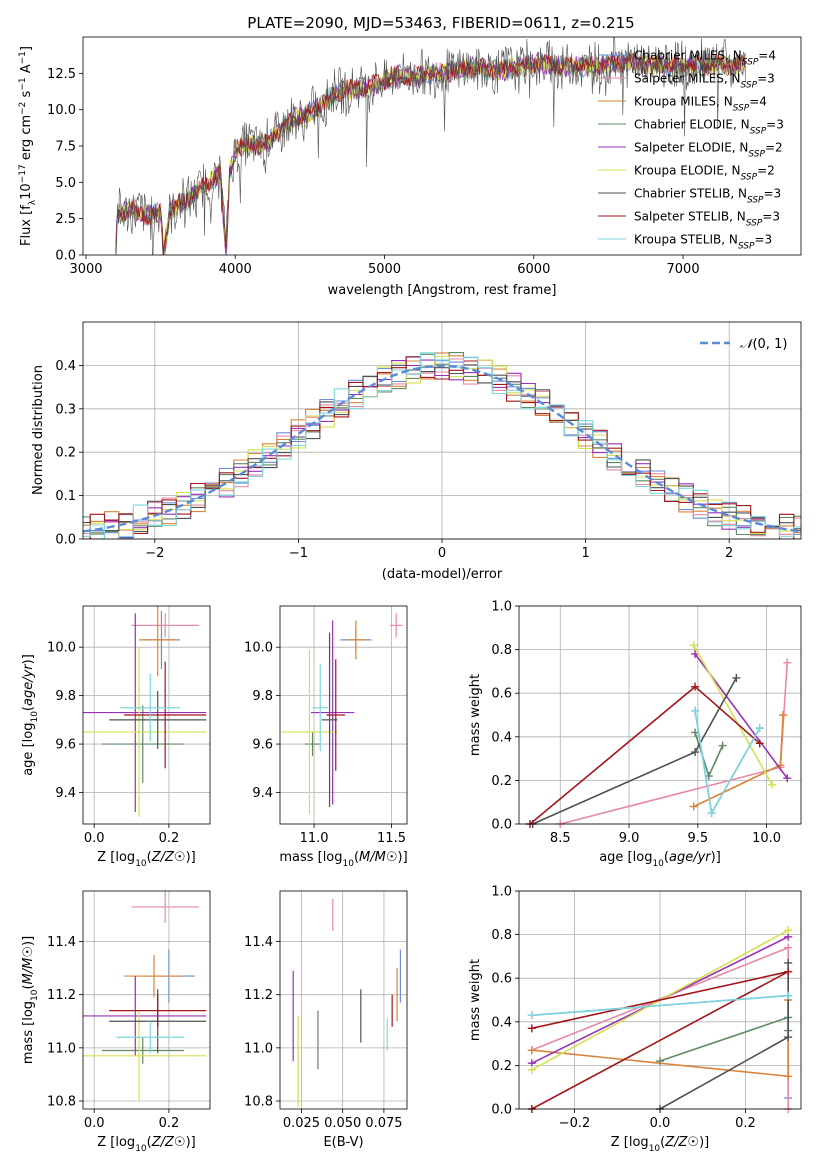 Image resolution: width=819 pixels, height=1170 pixels. I want to click on weight_vs_age-ylabel: mass weight, so click(475, 715).